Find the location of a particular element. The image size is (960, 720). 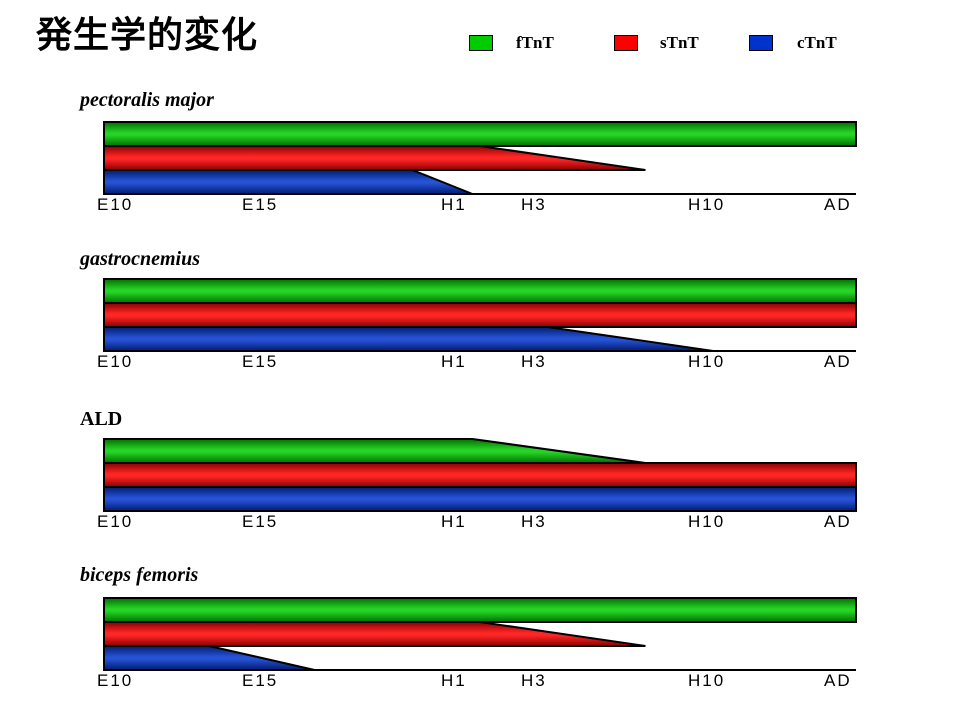

panel-label: gastrocnemius is located at coordinates (140, 259).